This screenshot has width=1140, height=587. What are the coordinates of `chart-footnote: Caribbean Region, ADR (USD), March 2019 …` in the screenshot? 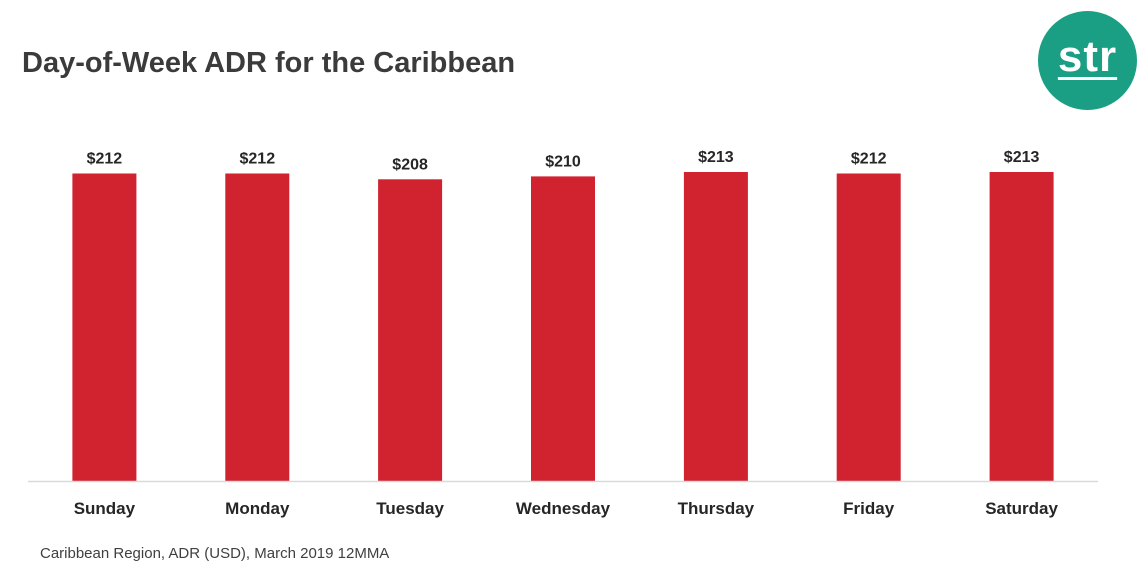 It's located at (215, 553).